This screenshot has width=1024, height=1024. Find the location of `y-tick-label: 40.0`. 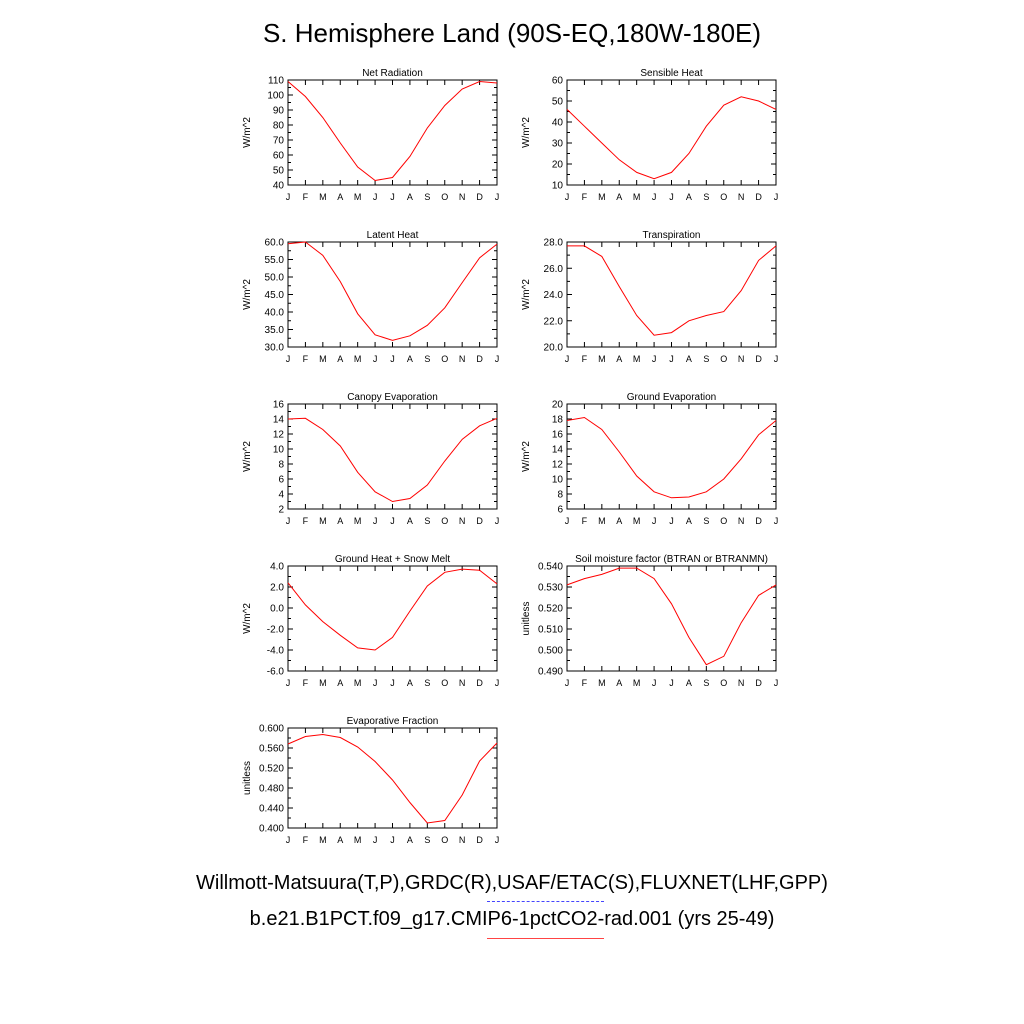

y-tick-label: 40.0 is located at coordinates (275, 313).